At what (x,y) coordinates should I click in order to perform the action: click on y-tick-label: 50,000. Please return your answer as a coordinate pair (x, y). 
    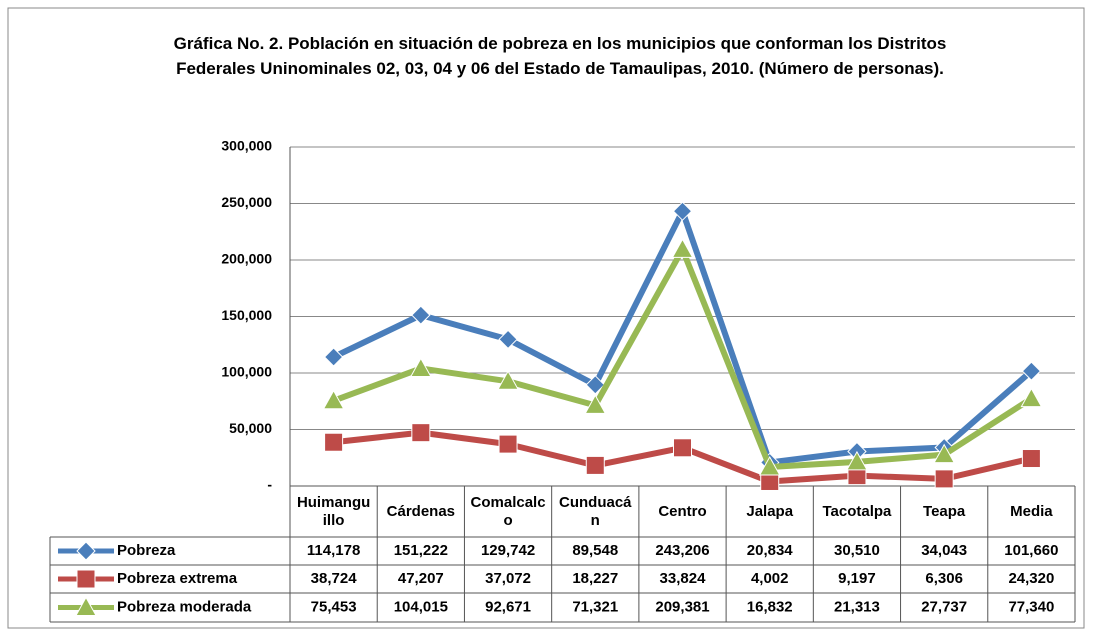
    Looking at the image, I should click on (250, 428).